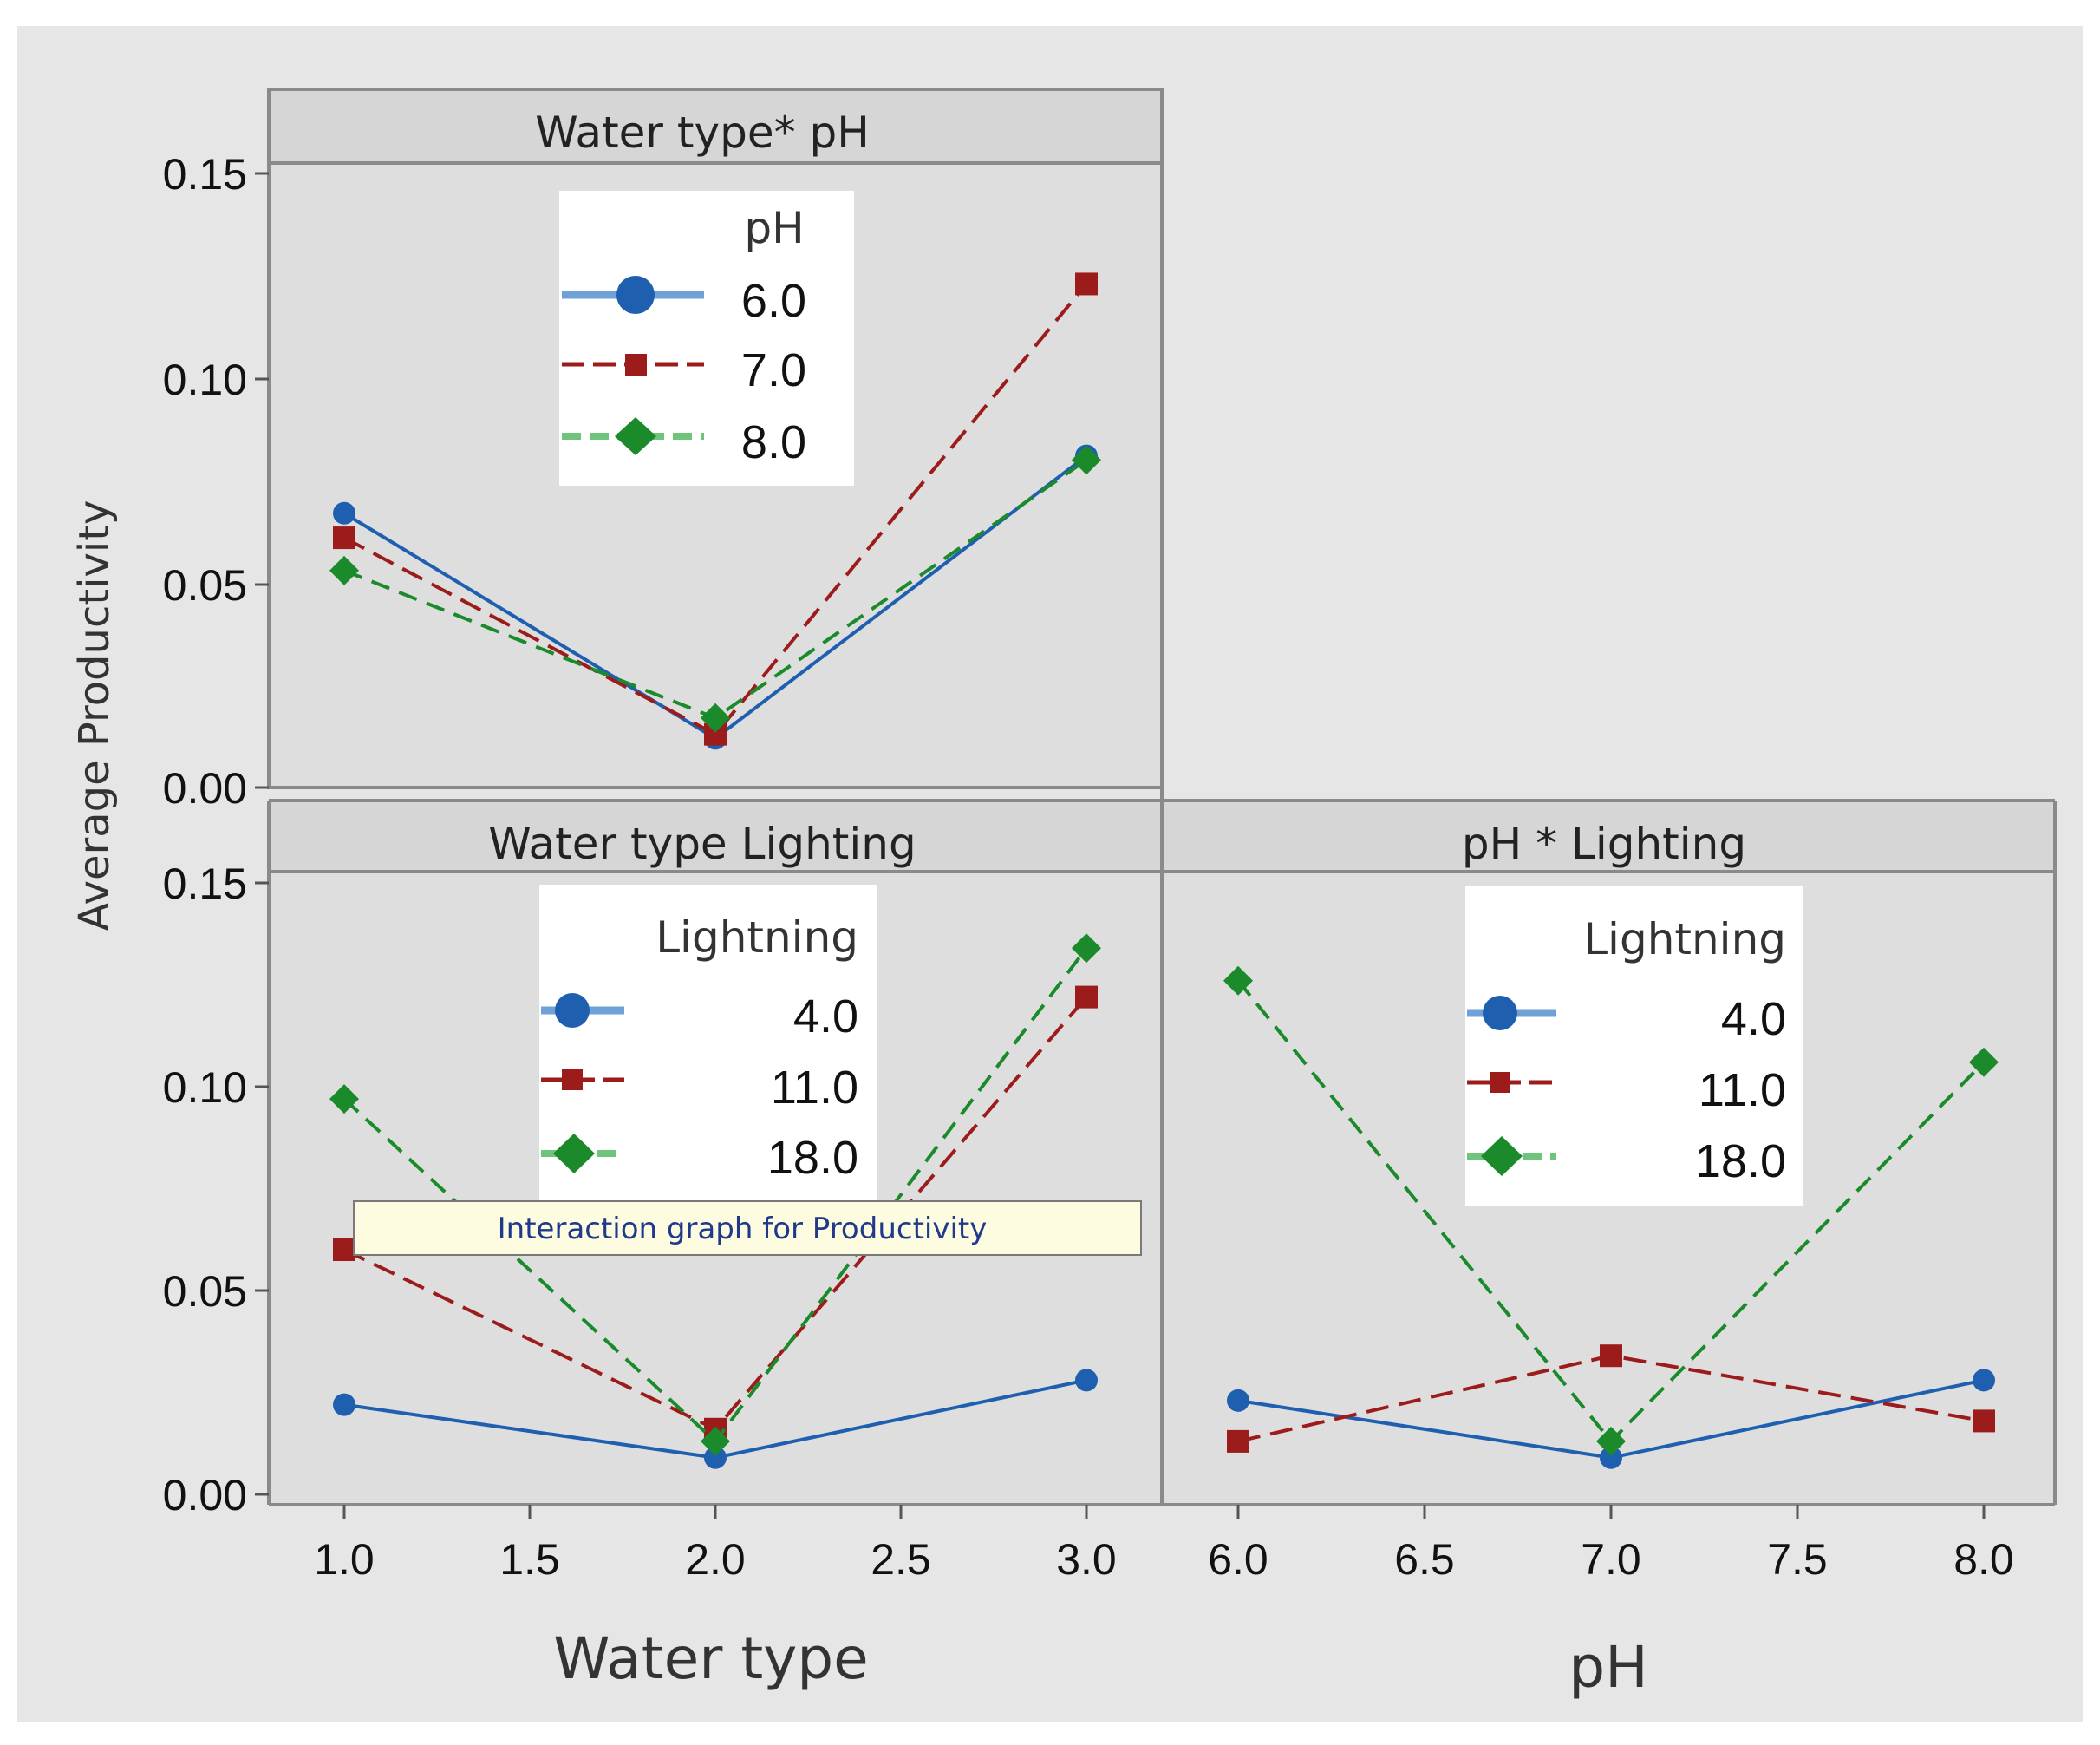 The image size is (2100, 1745). Describe the element at coordinates (773, 370) in the screenshot. I see `legend-entry: 7.0` at that location.